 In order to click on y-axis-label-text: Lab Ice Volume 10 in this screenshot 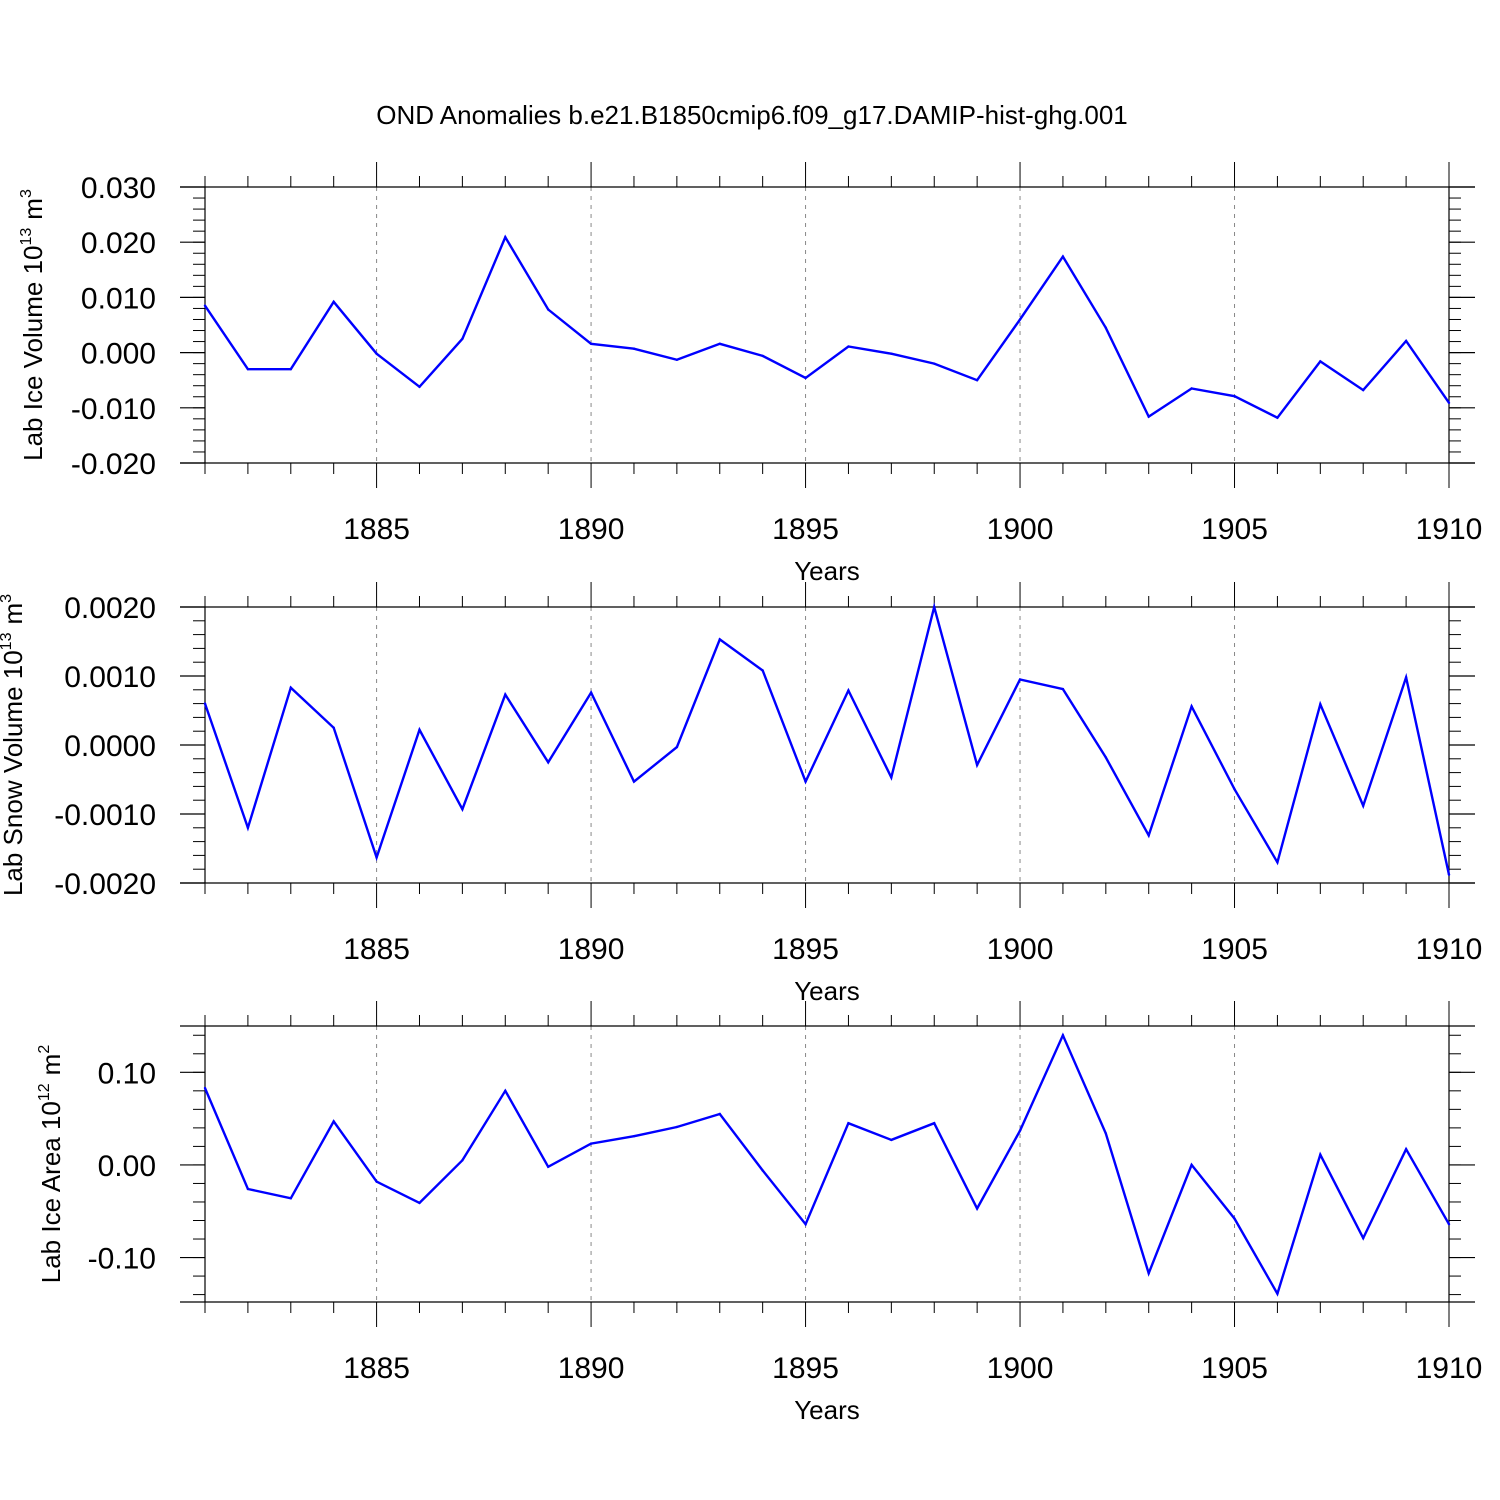, I will do `click(33, 352)`.